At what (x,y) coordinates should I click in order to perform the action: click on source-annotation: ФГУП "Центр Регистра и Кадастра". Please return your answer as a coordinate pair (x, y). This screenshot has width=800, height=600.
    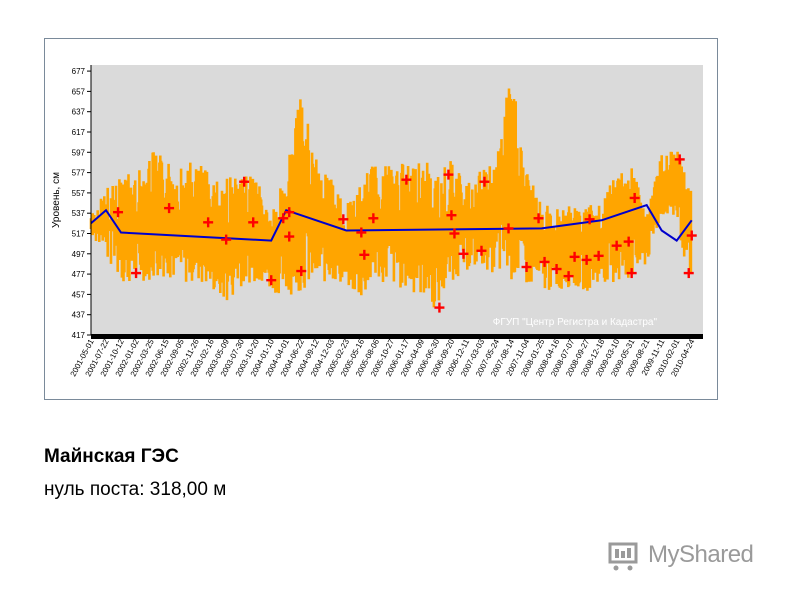
    Looking at the image, I should click on (575, 322).